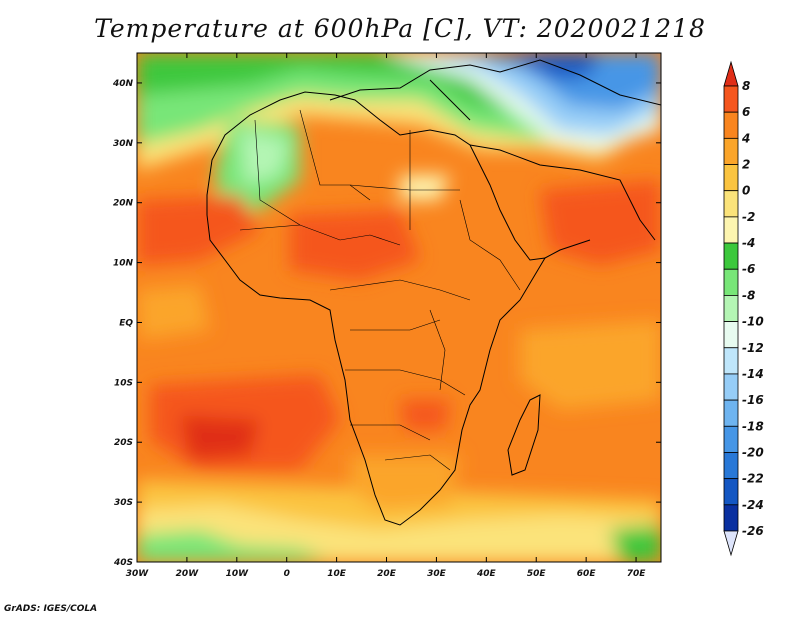 This screenshot has width=800, height=618. I want to click on colorbar-label: -20, so click(753, 452).